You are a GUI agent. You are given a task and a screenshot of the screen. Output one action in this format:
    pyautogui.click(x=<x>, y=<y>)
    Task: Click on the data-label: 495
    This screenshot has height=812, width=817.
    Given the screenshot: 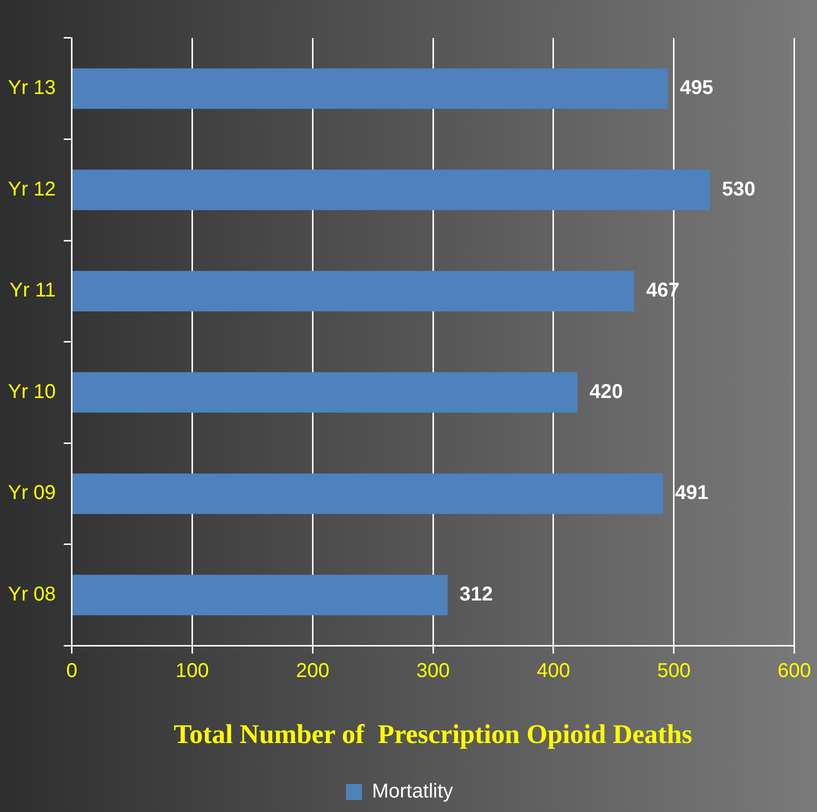 What is the action you would take?
    pyautogui.click(x=697, y=88)
    